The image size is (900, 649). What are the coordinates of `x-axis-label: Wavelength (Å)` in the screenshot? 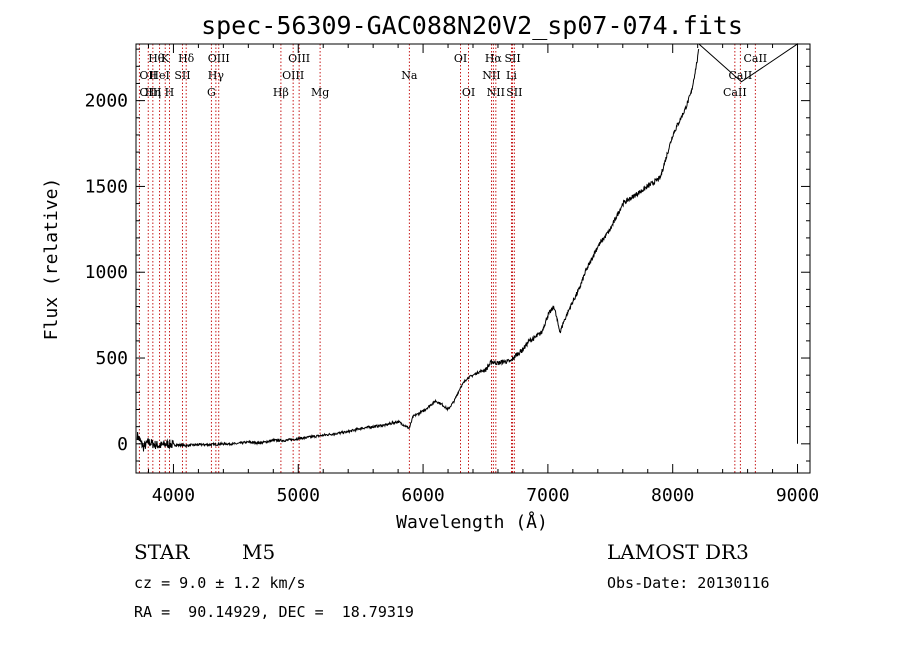 It's located at (472, 522).